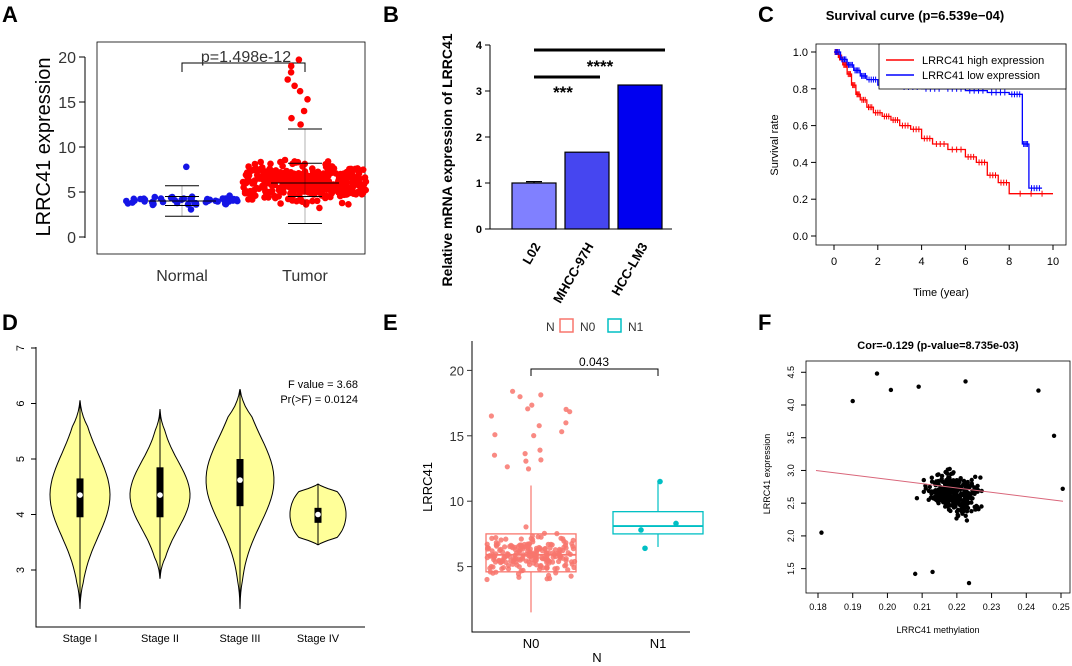 This screenshot has height=666, width=1072. I want to click on panel-d-ticks: 3 4 5 6 7, so click(25, 459).